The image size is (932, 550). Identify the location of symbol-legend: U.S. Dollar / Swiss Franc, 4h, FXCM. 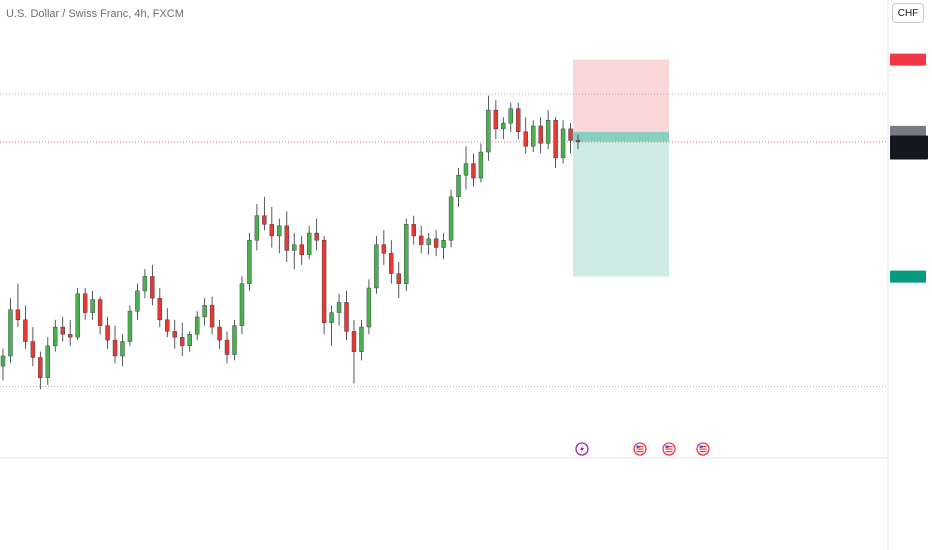
(95, 14).